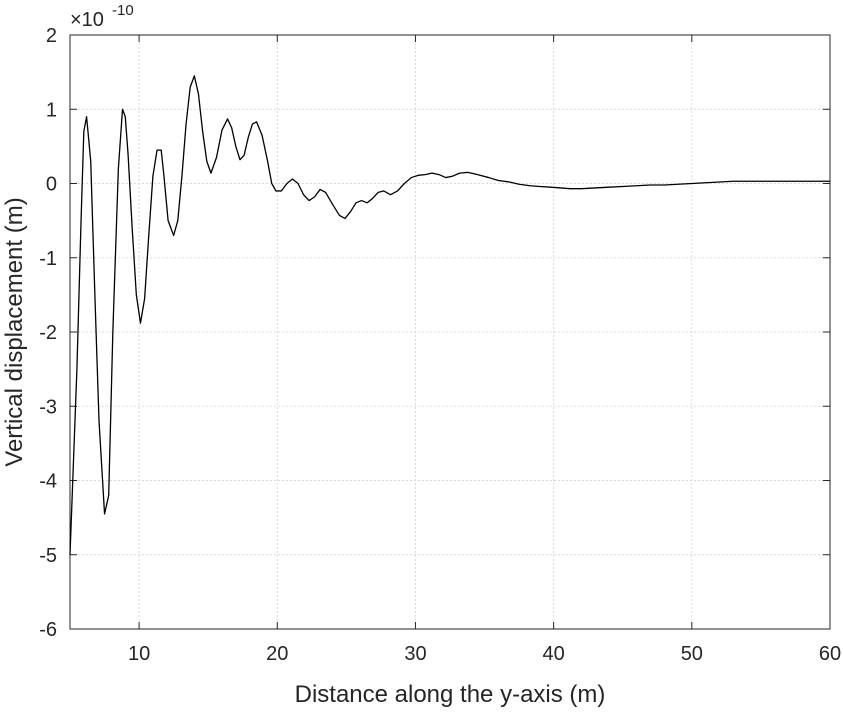 The width and height of the screenshot is (843, 713). What do you see at coordinates (450, 694) in the screenshot?
I see `x-axis-label: Distance along the y-axis (m)` at bounding box center [450, 694].